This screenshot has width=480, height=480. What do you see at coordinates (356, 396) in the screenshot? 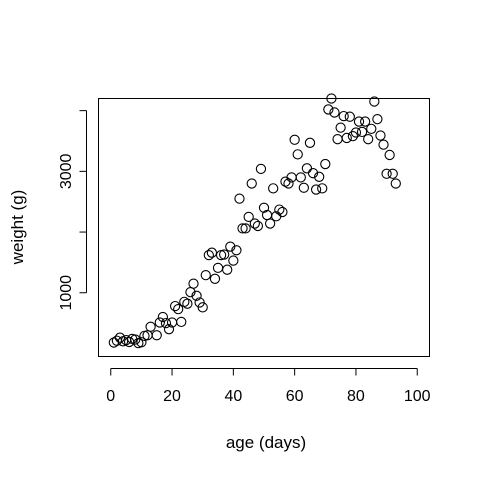
I see `x-tick-label: 80` at bounding box center [356, 396].